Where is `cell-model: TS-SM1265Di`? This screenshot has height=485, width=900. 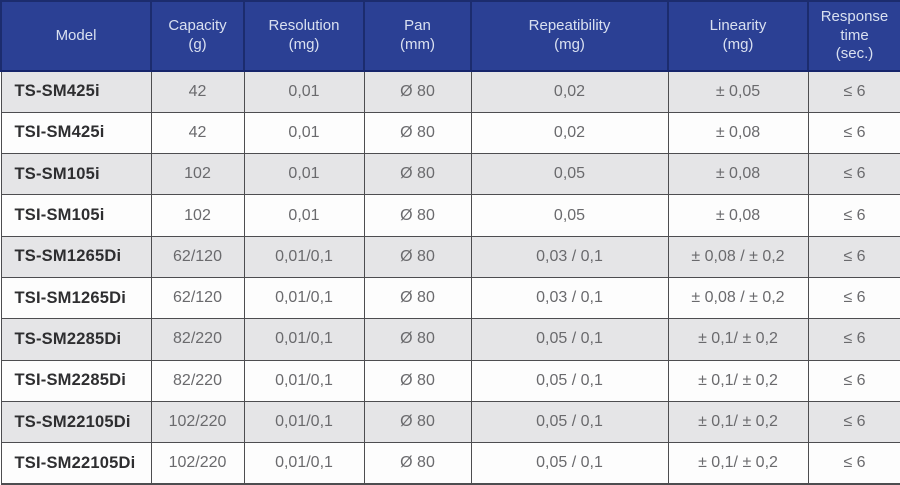 cell-model: TS-SM1265Di is located at coordinates (76, 256).